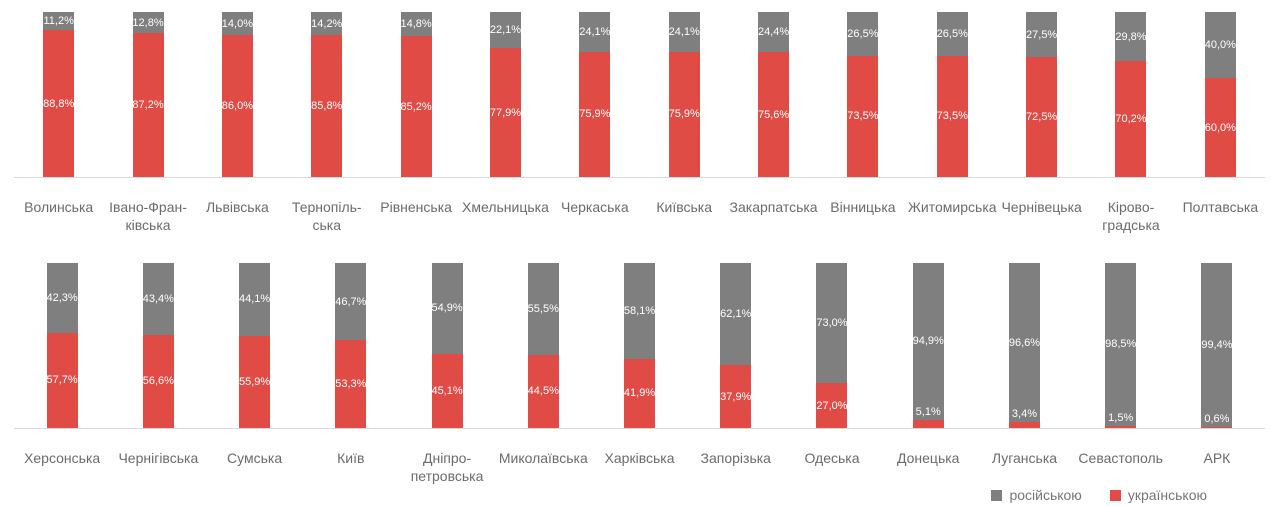  I want to click on region-label: Київ, so click(351, 458).